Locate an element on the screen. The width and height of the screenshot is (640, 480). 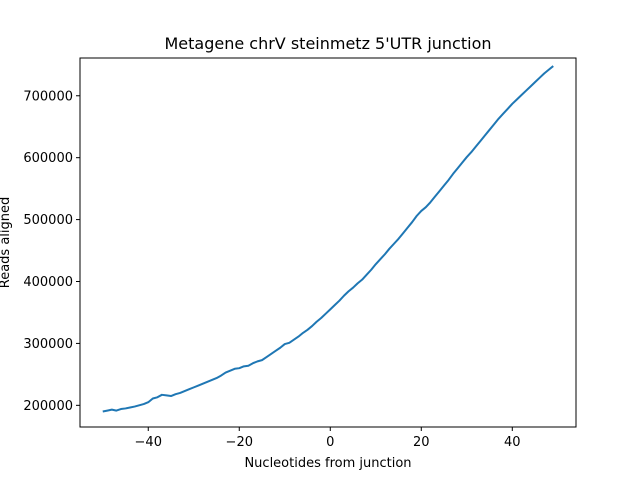
y-tick-label: 500000 is located at coordinates (48, 220).